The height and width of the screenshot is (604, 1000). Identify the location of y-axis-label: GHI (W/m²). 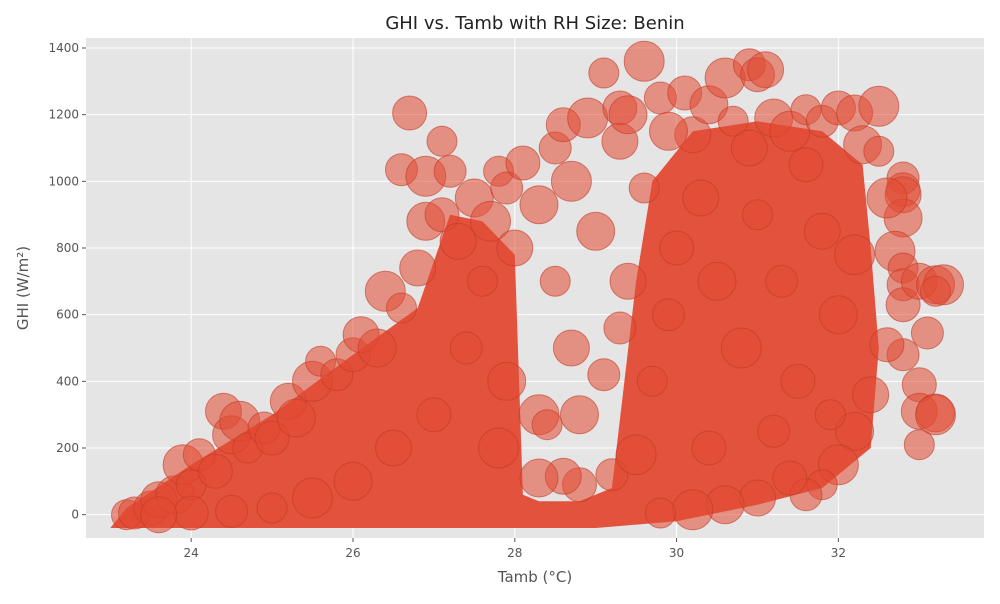
(23, 288).